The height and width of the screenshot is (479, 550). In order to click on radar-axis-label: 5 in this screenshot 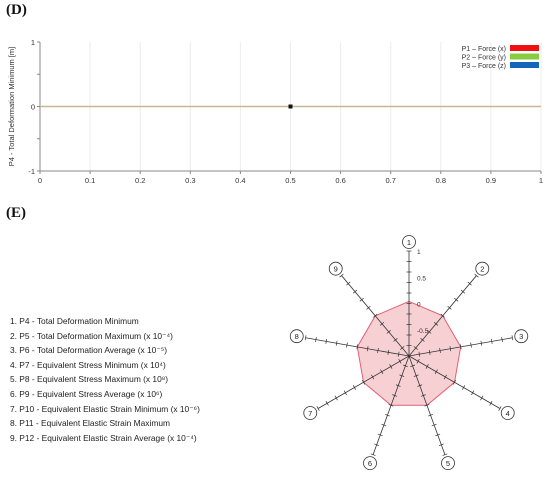, I will do `click(448, 463)`.